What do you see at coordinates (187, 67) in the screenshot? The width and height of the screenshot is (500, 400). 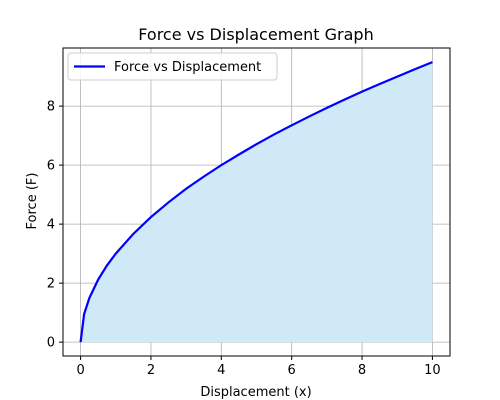 I see `legend-label: Force vs Displacement` at bounding box center [187, 67].